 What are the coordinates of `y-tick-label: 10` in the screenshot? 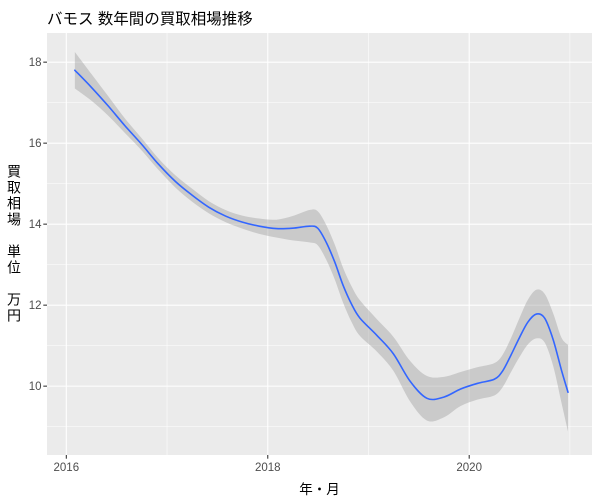 It's located at (35, 387).